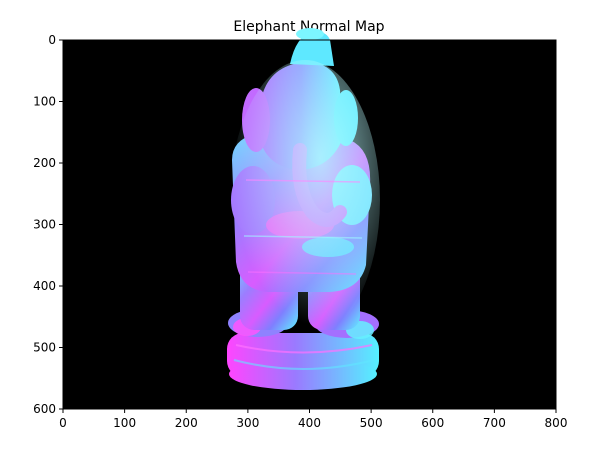 The image size is (591, 455). I want to click on x-tick-label: 300, so click(247, 423).